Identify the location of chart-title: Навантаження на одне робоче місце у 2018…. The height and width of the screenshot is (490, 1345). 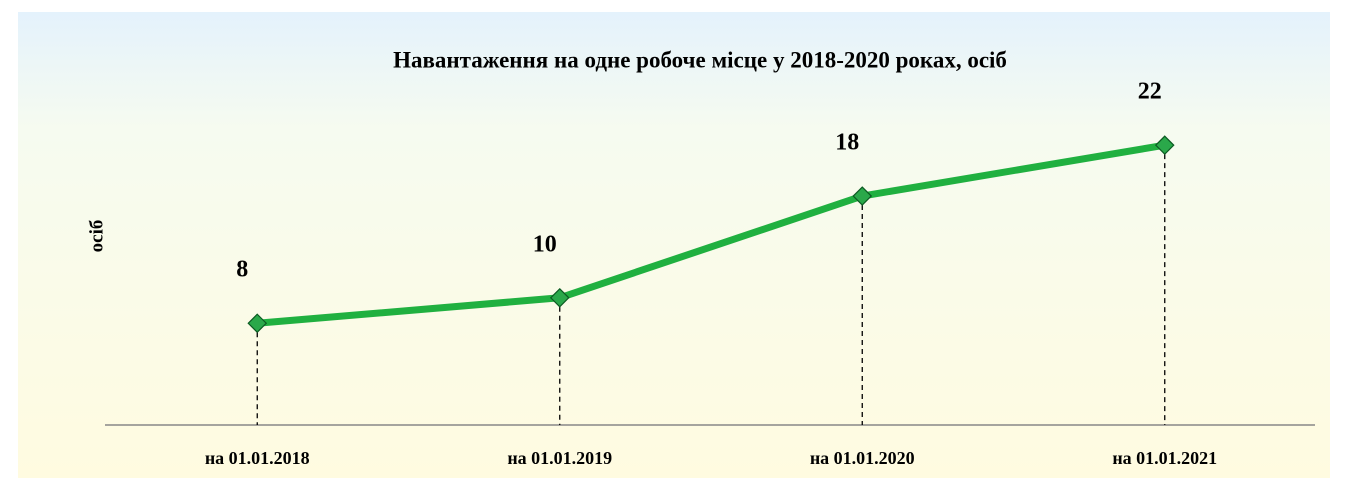
(700, 59).